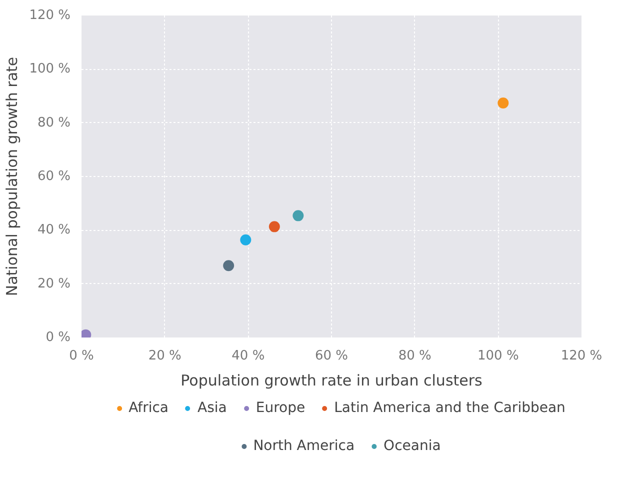 Image resolution: width=628 pixels, height=493 pixels. Describe the element at coordinates (304, 446) in the screenshot. I see `legend-label: North America` at that location.